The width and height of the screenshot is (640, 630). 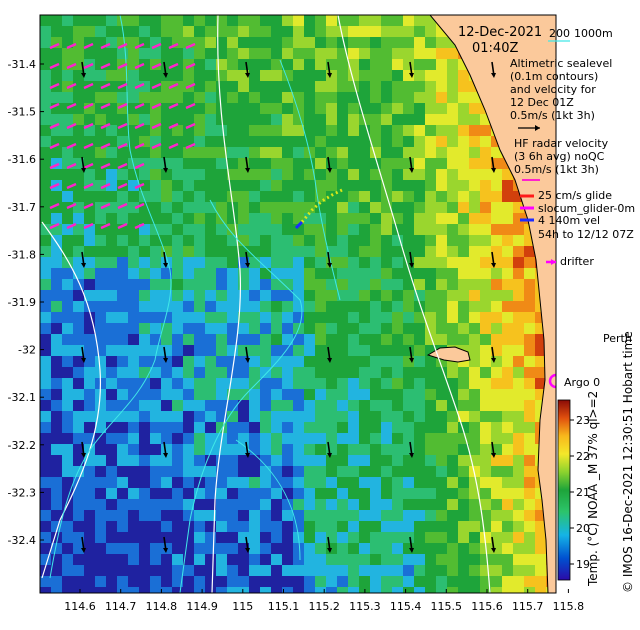 I want to click on lat-tick-label: -31.9, so click(x=22, y=302).